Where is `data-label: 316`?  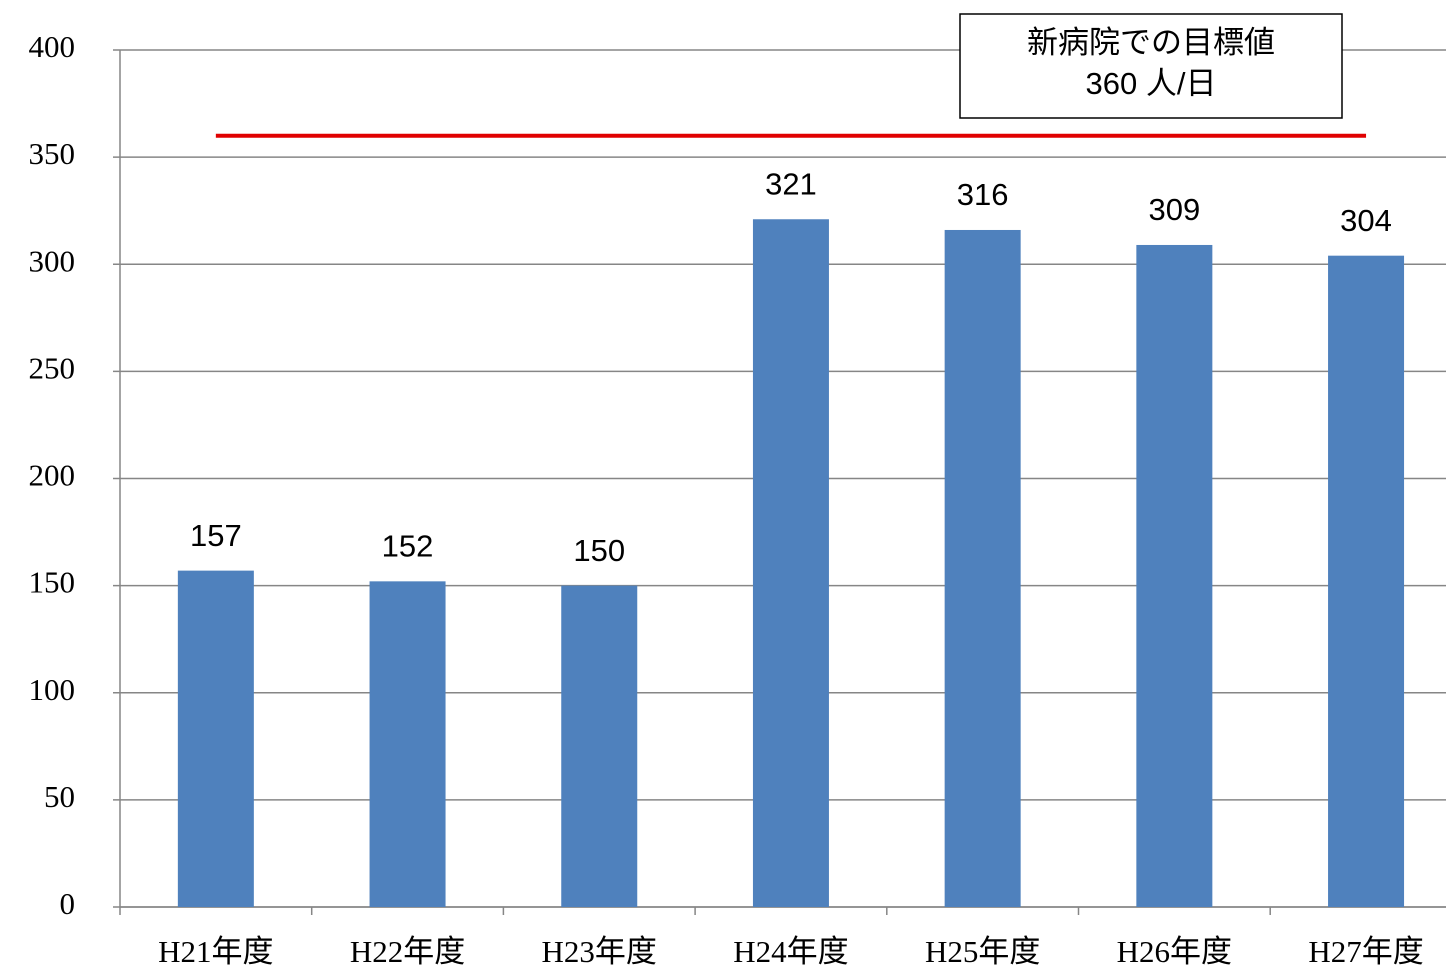
data-label: 316 is located at coordinates (983, 194).